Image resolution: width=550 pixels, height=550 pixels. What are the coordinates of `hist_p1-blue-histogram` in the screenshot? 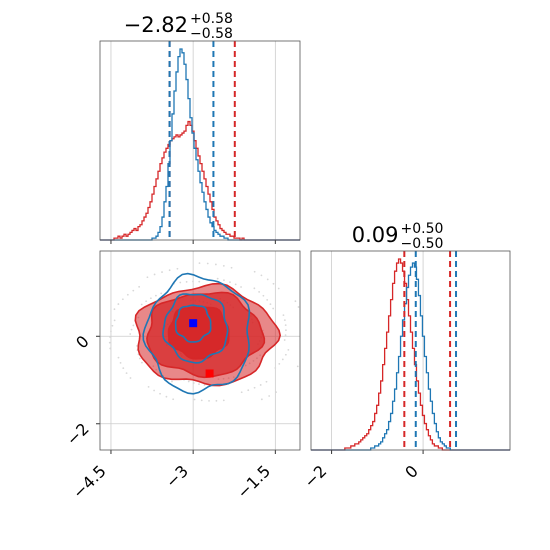 It's located at (200, 144).